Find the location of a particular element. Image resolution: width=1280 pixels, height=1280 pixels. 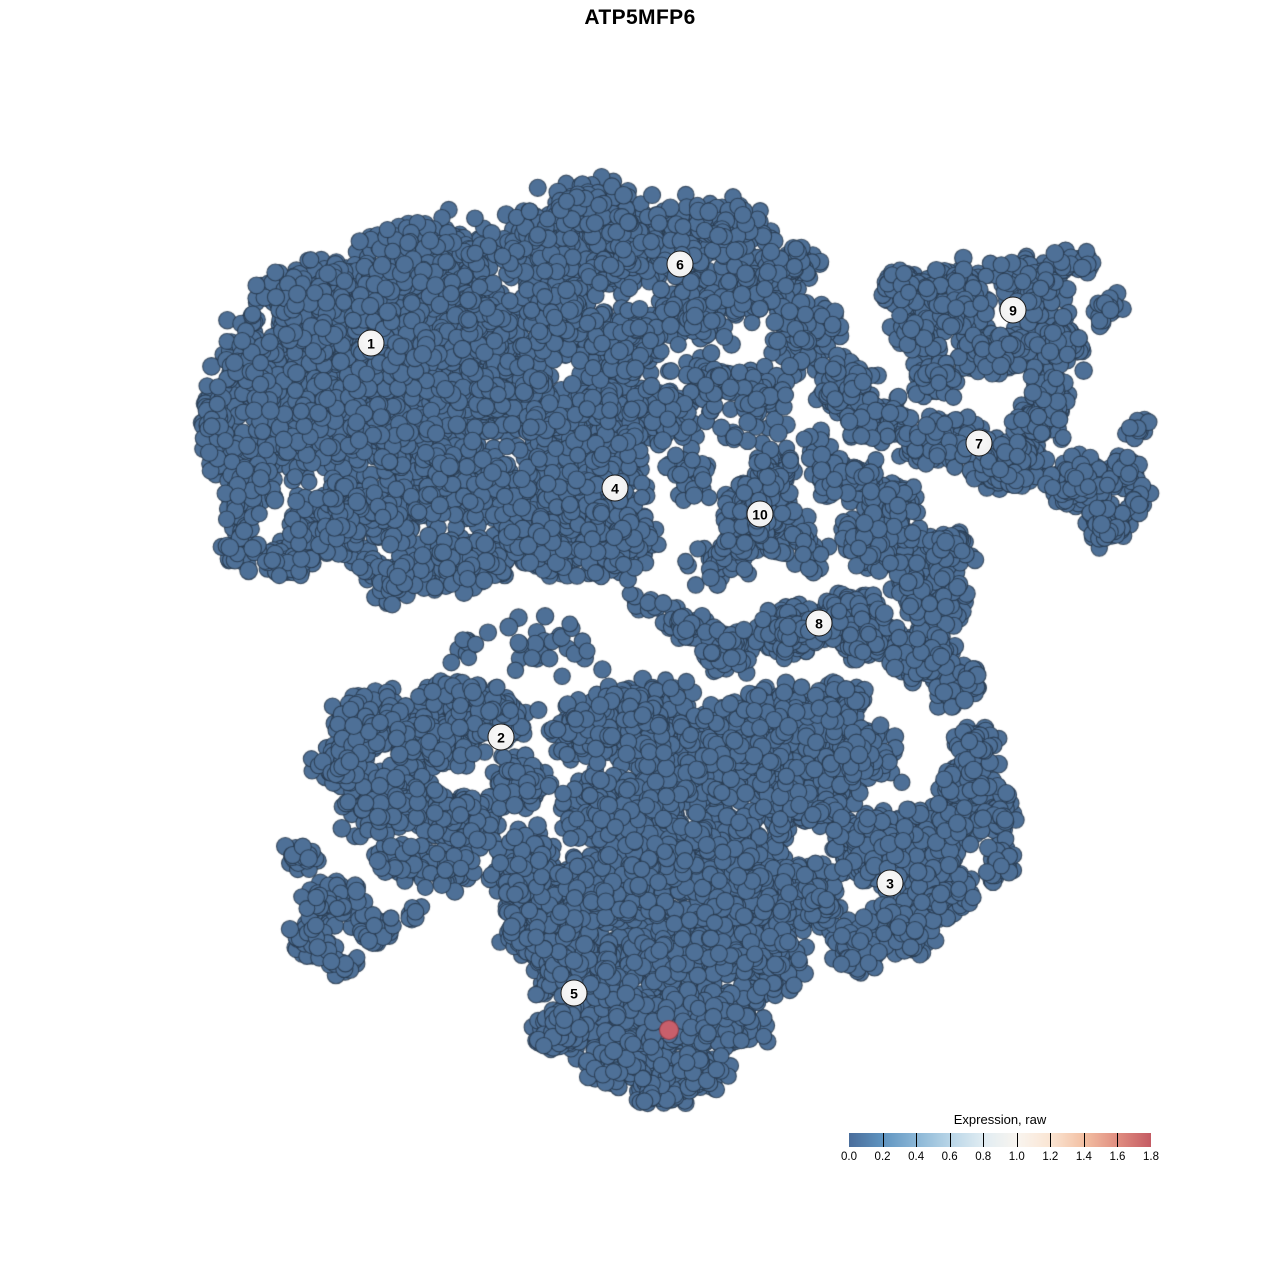

colorbar-tick-label: 1.0 is located at coordinates (1016, 1157).